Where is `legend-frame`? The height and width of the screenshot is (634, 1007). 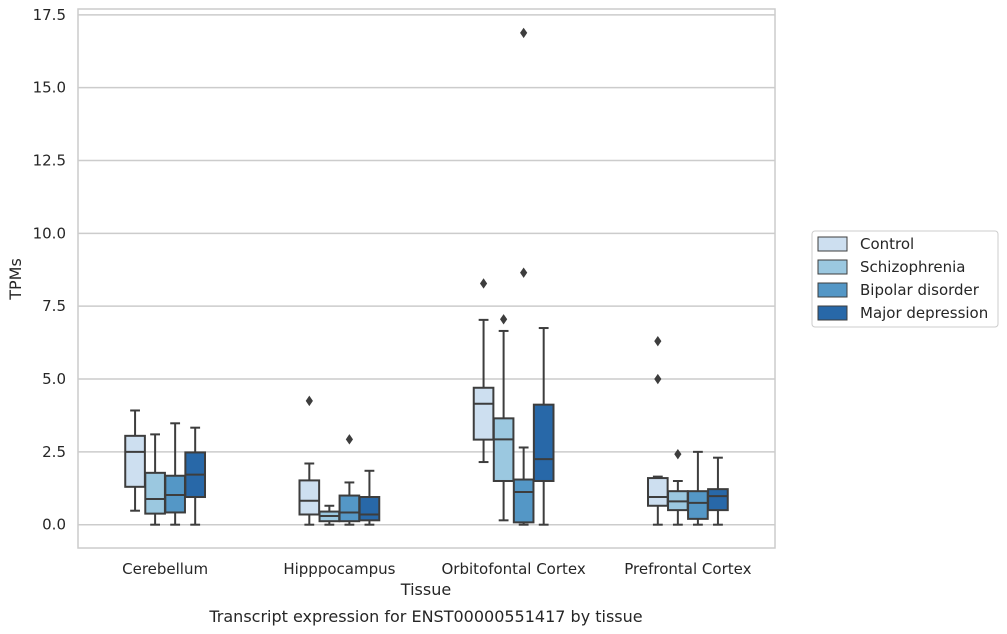
legend-frame is located at coordinates (905, 279).